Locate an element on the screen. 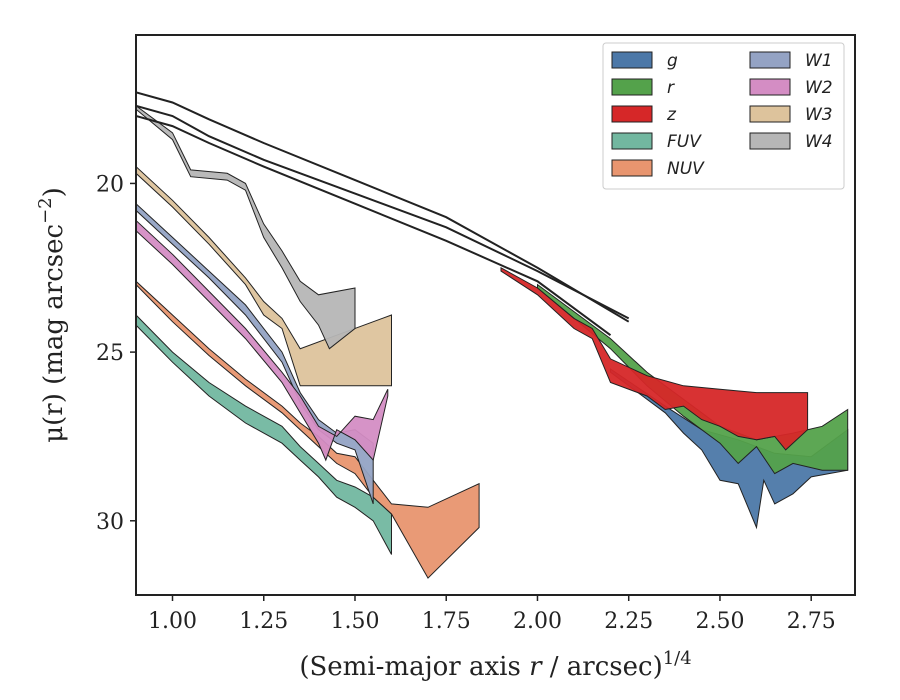  band-w1 is located at coordinates (255, 354).